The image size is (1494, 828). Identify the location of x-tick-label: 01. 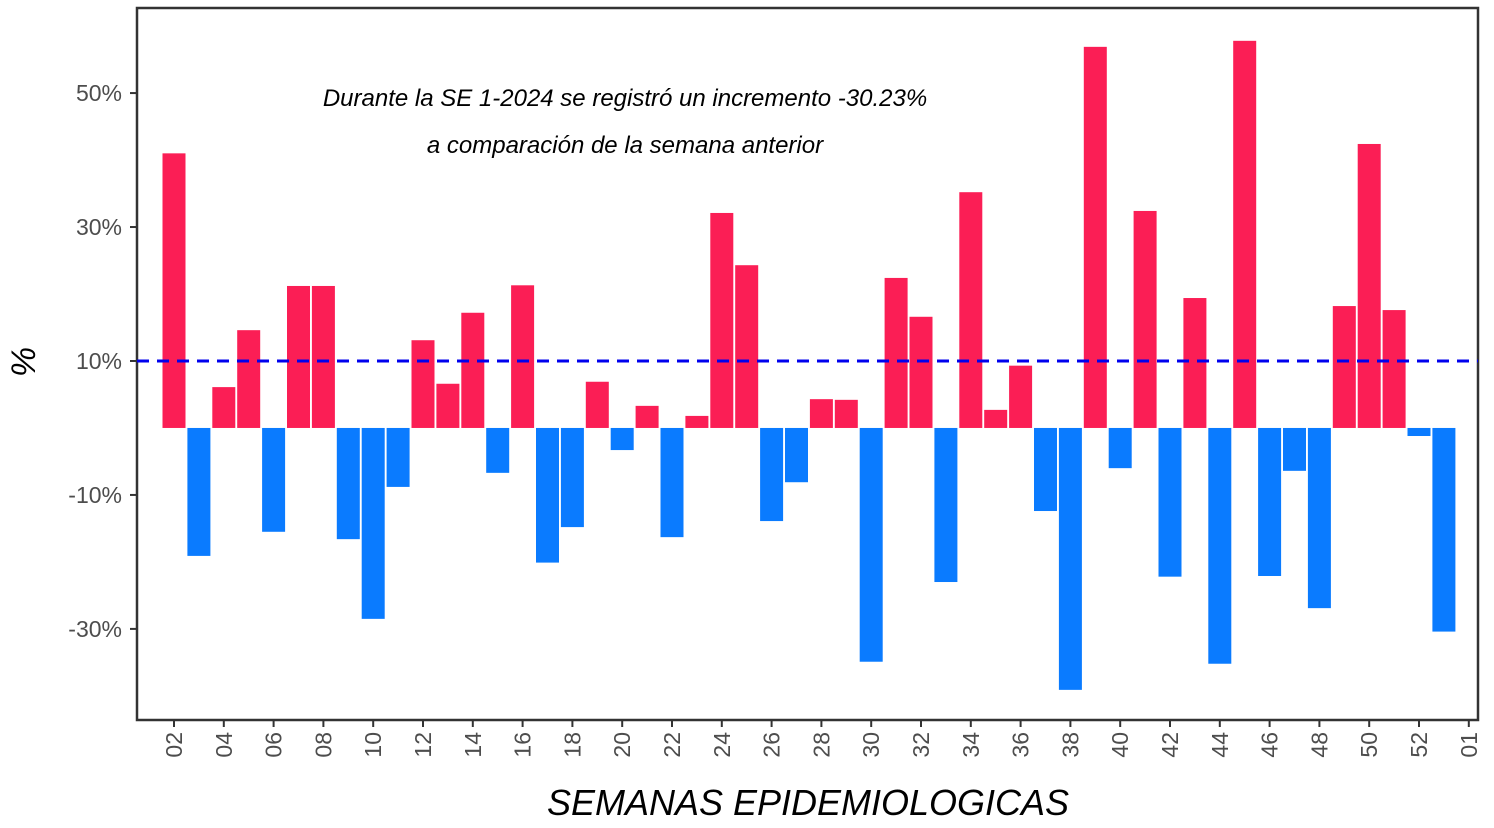
(1469, 745).